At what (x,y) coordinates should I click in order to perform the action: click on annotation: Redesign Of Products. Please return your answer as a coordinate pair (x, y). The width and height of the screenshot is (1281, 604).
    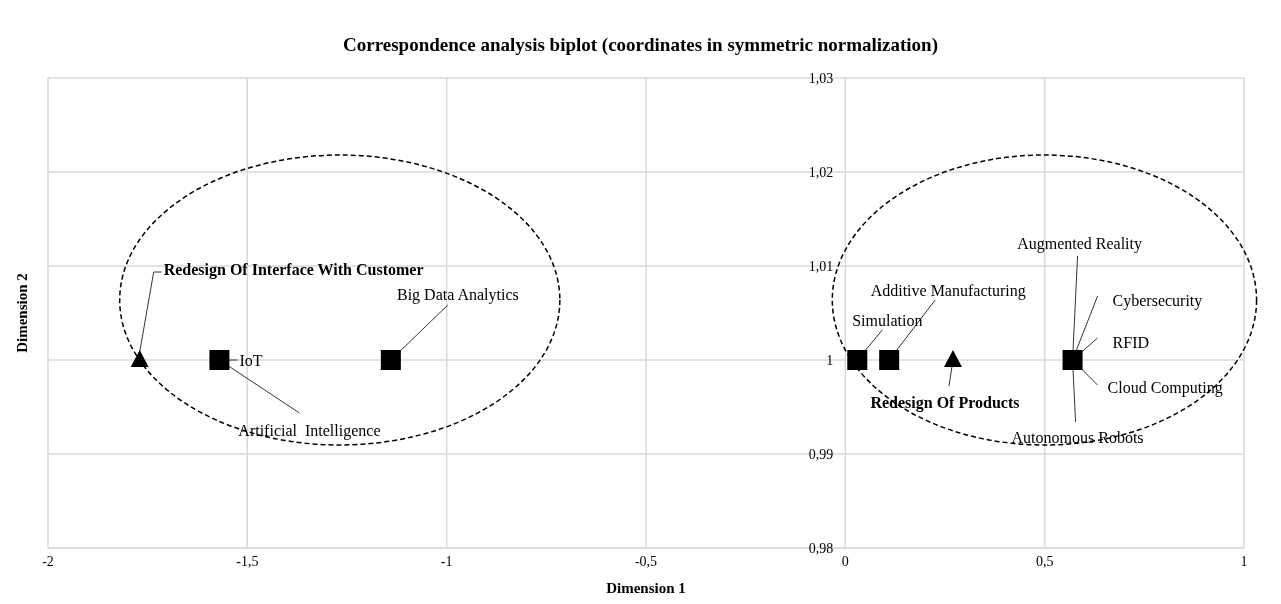
    Looking at the image, I should click on (945, 402).